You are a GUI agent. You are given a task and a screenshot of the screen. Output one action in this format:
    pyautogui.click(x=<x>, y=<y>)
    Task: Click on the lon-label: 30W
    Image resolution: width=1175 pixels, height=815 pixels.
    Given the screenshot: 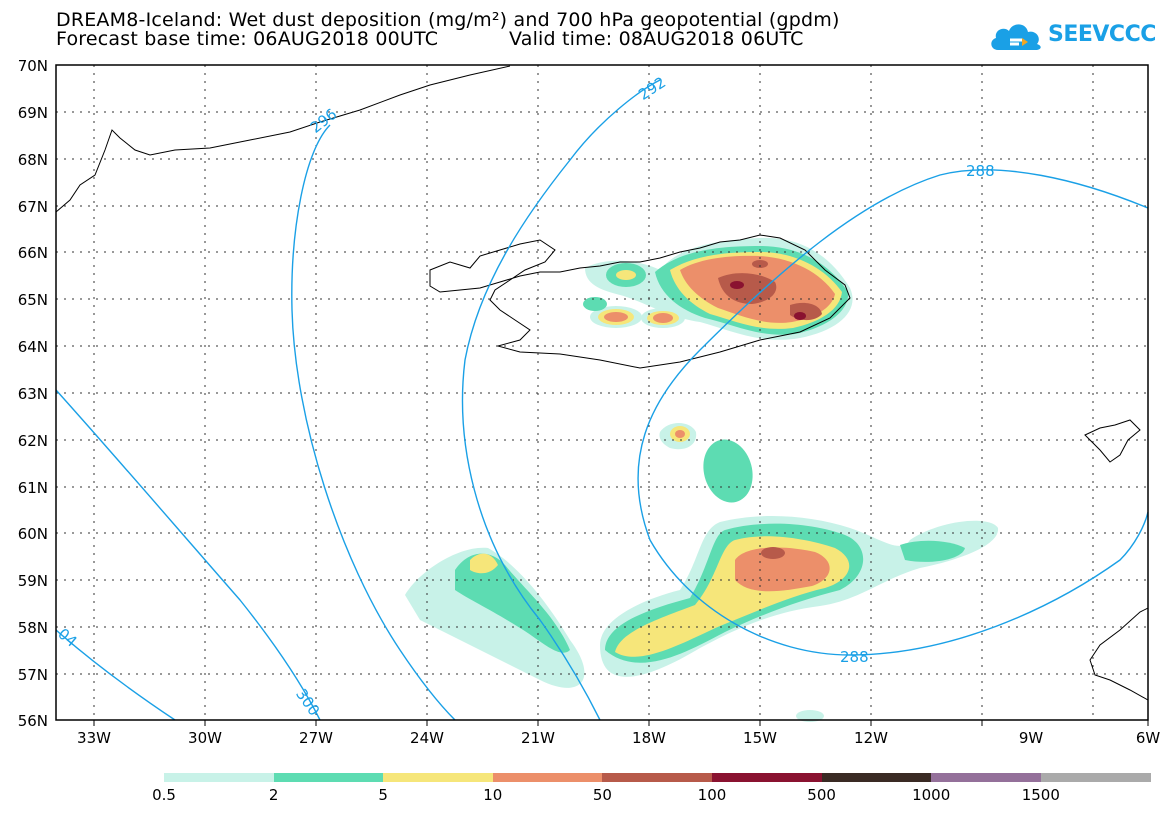 What is the action you would take?
    pyautogui.click(x=205, y=738)
    